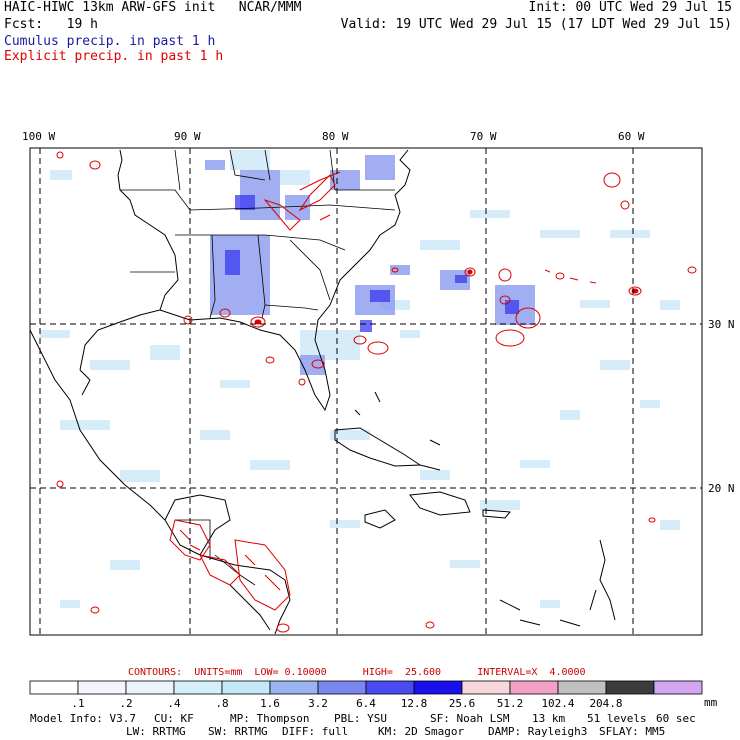  Describe the element at coordinates (606, 703) in the screenshot. I see `colorbar-label: 204.8` at that location.